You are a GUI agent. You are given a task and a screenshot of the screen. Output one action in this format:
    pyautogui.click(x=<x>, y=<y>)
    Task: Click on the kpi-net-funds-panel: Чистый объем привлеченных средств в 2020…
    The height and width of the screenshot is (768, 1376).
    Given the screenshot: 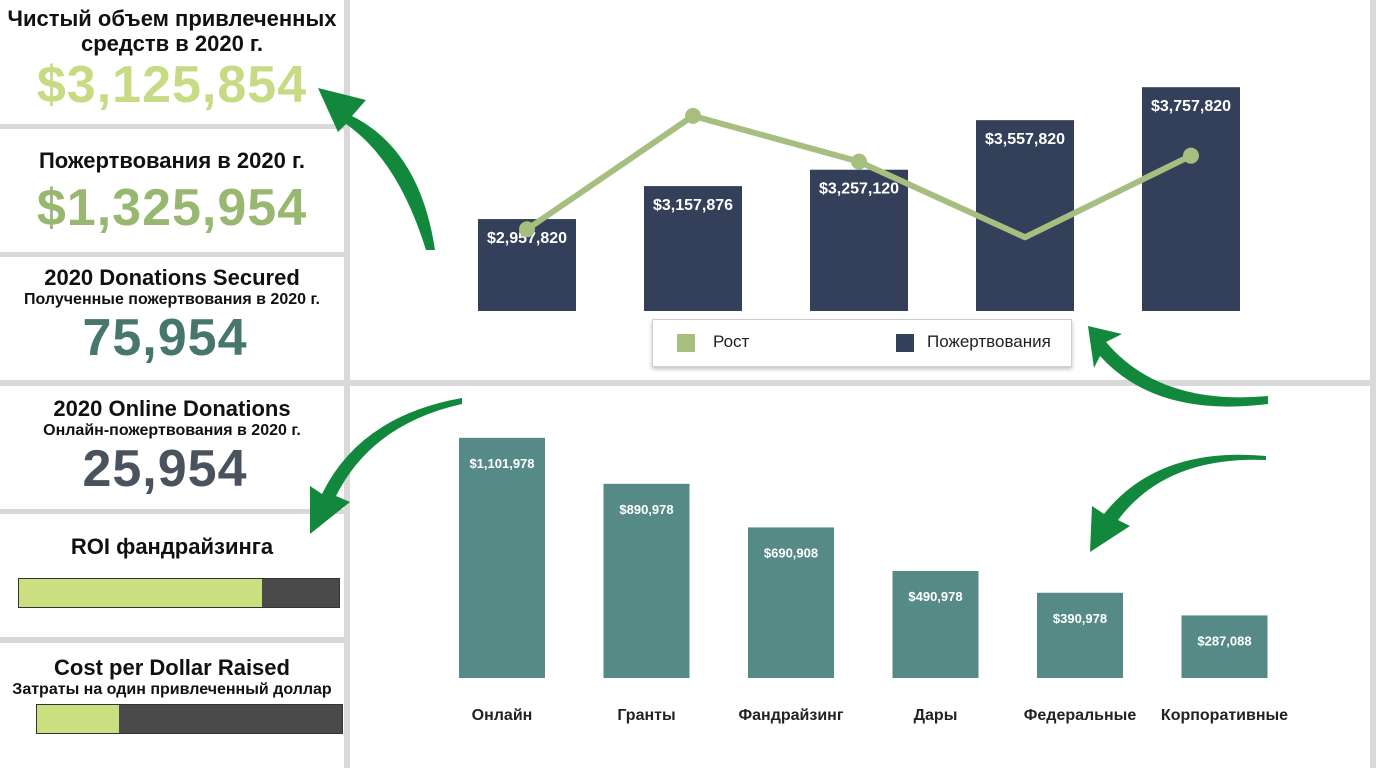 What is the action you would take?
    pyautogui.click(x=172, y=62)
    